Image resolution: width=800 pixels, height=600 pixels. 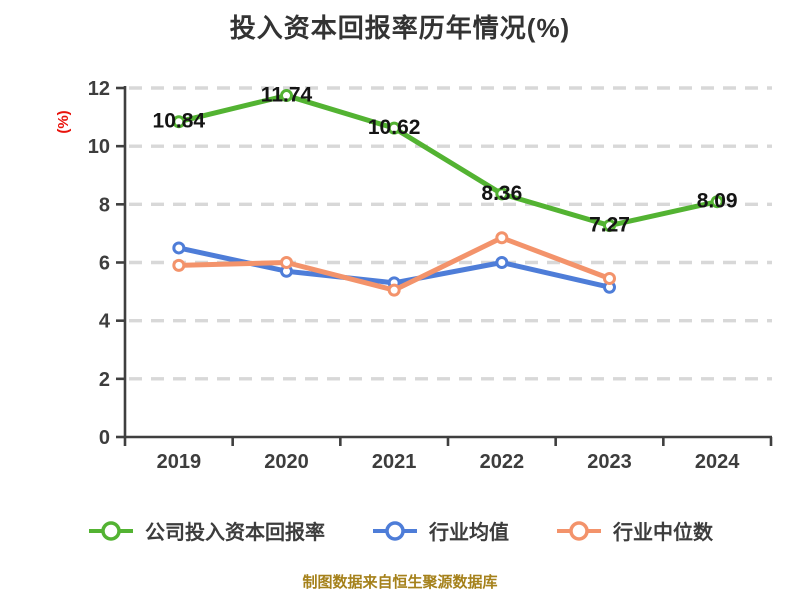 I want to click on svg-text: 2024, so click(x=717, y=462).